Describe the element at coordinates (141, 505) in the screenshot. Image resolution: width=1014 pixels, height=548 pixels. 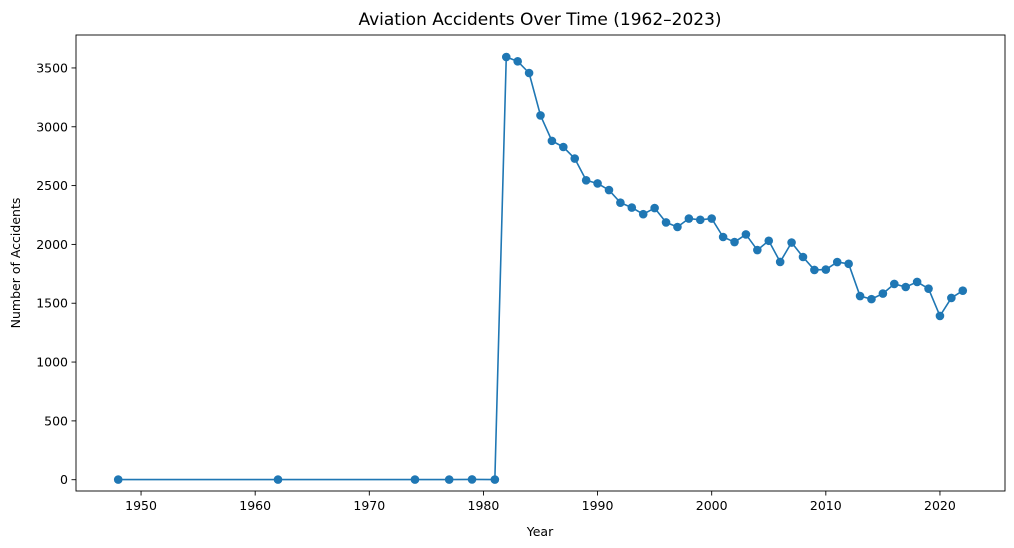
I see `x-tick-label: 1950` at that location.